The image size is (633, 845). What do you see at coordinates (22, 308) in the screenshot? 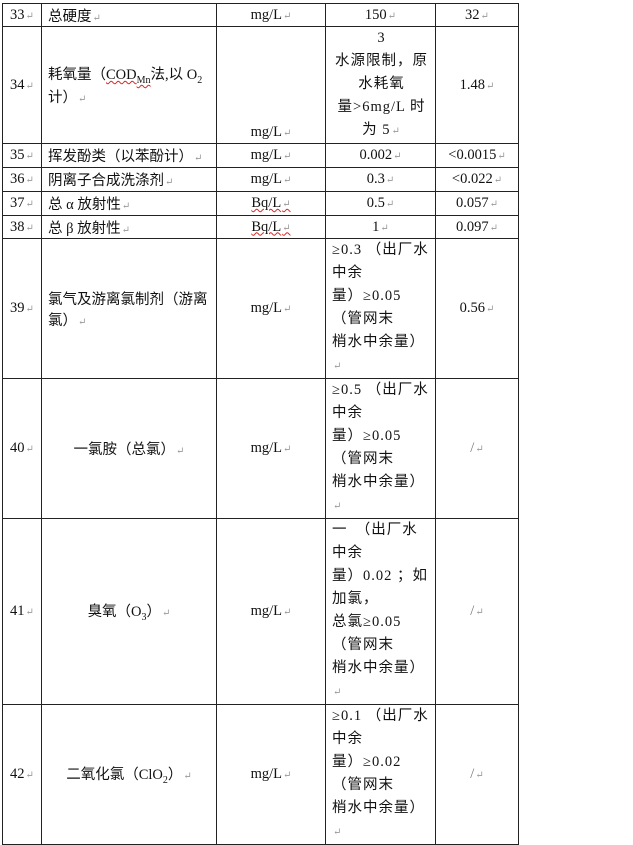
I see `row-number: 39` at bounding box center [22, 308].